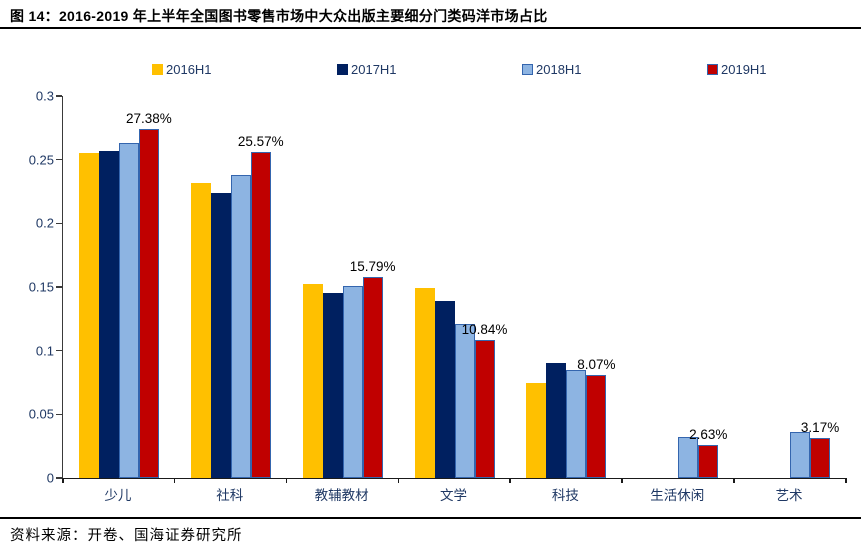 The height and width of the screenshot is (546, 861). Describe the element at coordinates (374, 69) in the screenshot. I see `legend-label: 2017H1` at that location.